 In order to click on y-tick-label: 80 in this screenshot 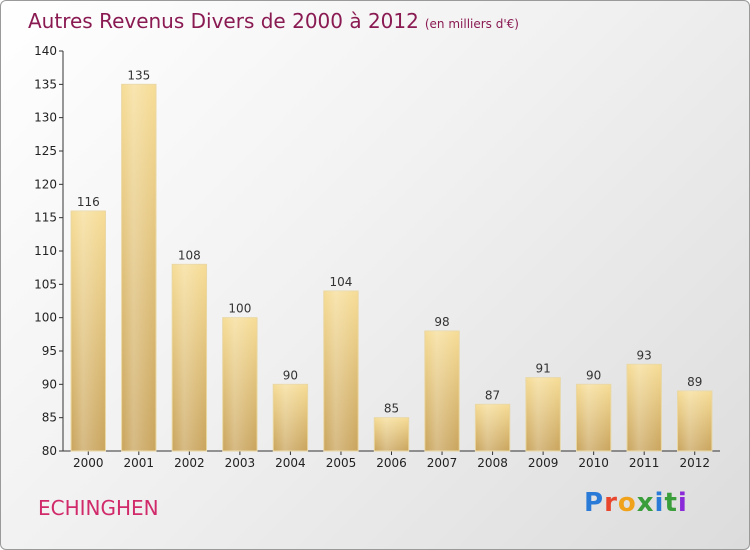, I will do `click(49, 451)`.